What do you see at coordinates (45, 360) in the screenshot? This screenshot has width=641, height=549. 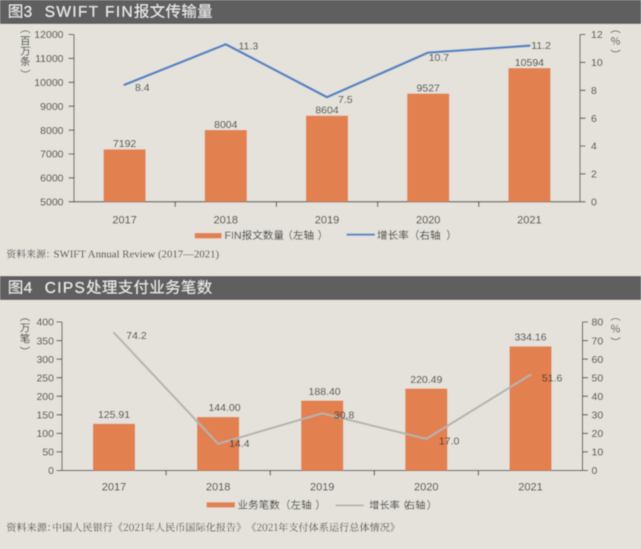 I see `svg-text: 300` at bounding box center [45, 360].